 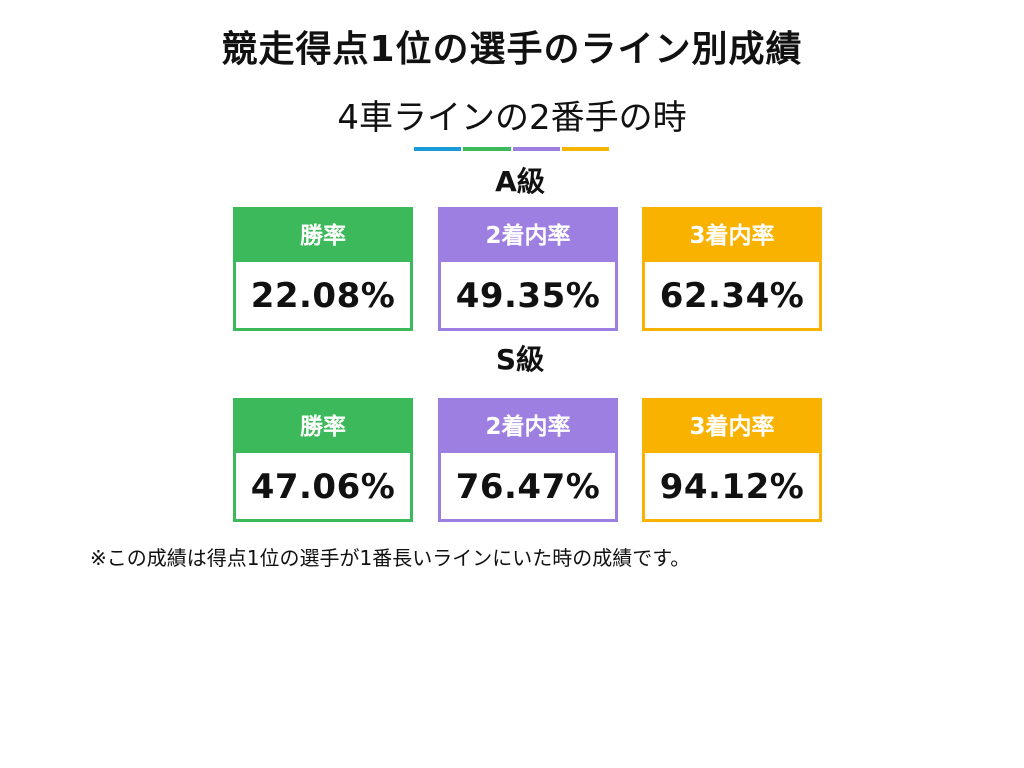 What do you see at coordinates (585, 149) in the screenshot?
I see `underline-segment-yellow` at bounding box center [585, 149].